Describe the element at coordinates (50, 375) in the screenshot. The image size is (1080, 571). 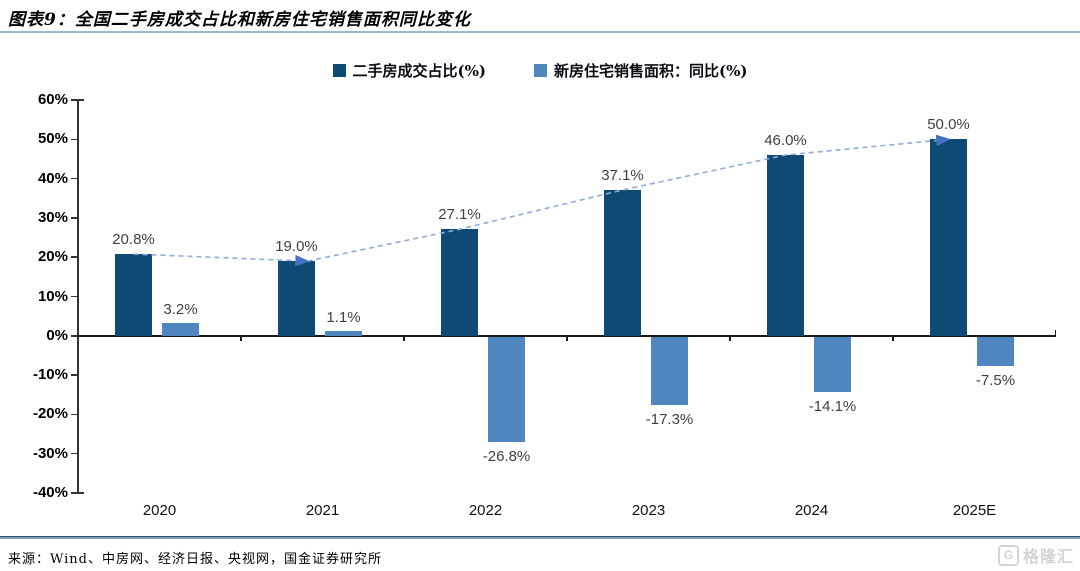
I see `y-axis-tick-label: -10%` at that location.